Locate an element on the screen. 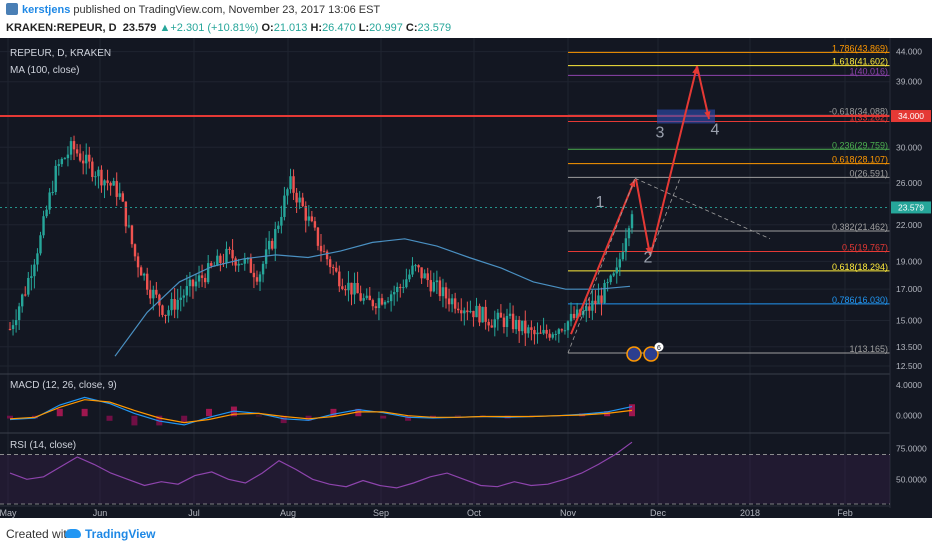  low-value: 20.997 is located at coordinates (386, 28).